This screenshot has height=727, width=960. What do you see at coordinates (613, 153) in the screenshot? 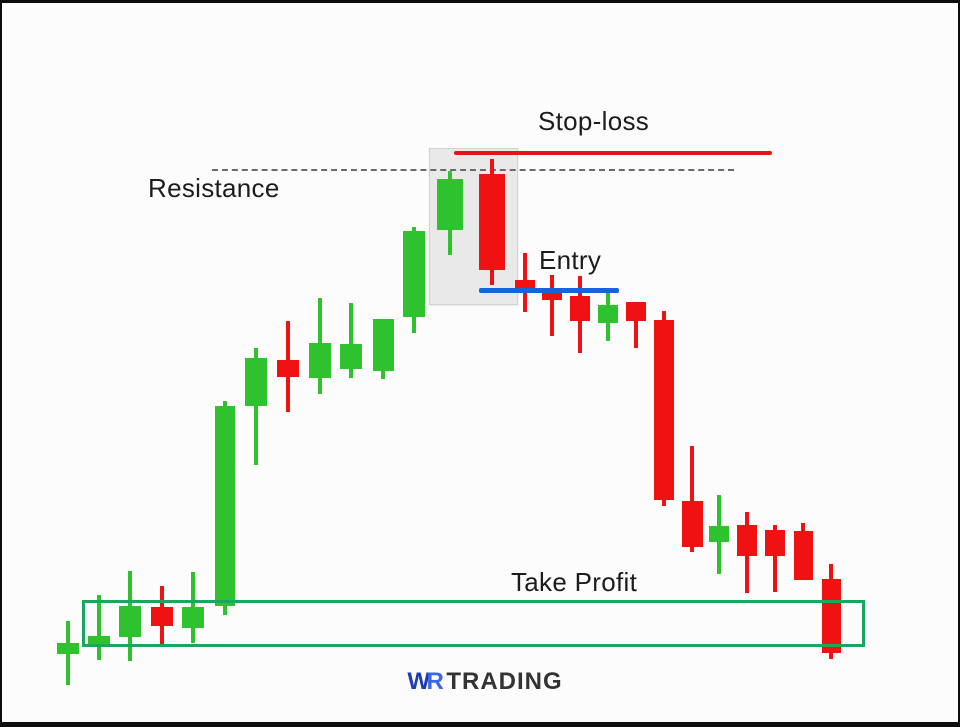
I see `stop-loss-line` at bounding box center [613, 153].